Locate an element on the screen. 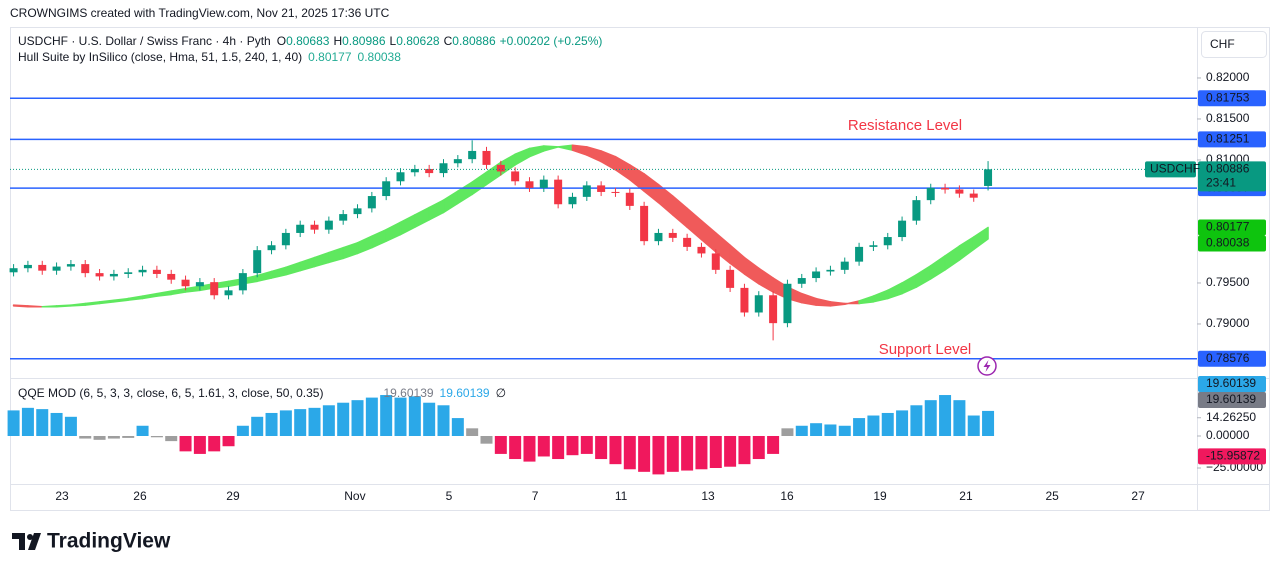  qqe-hist-value: 19.60139 is located at coordinates (465, 393).